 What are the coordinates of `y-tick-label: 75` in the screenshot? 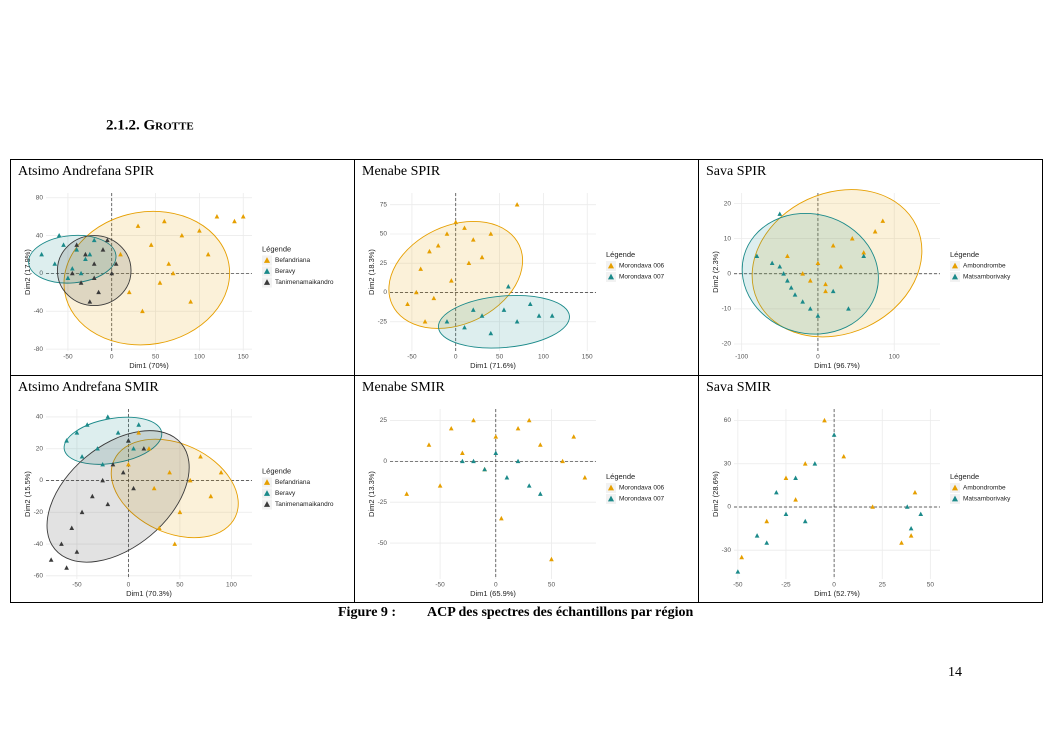 It's located at (384, 204).